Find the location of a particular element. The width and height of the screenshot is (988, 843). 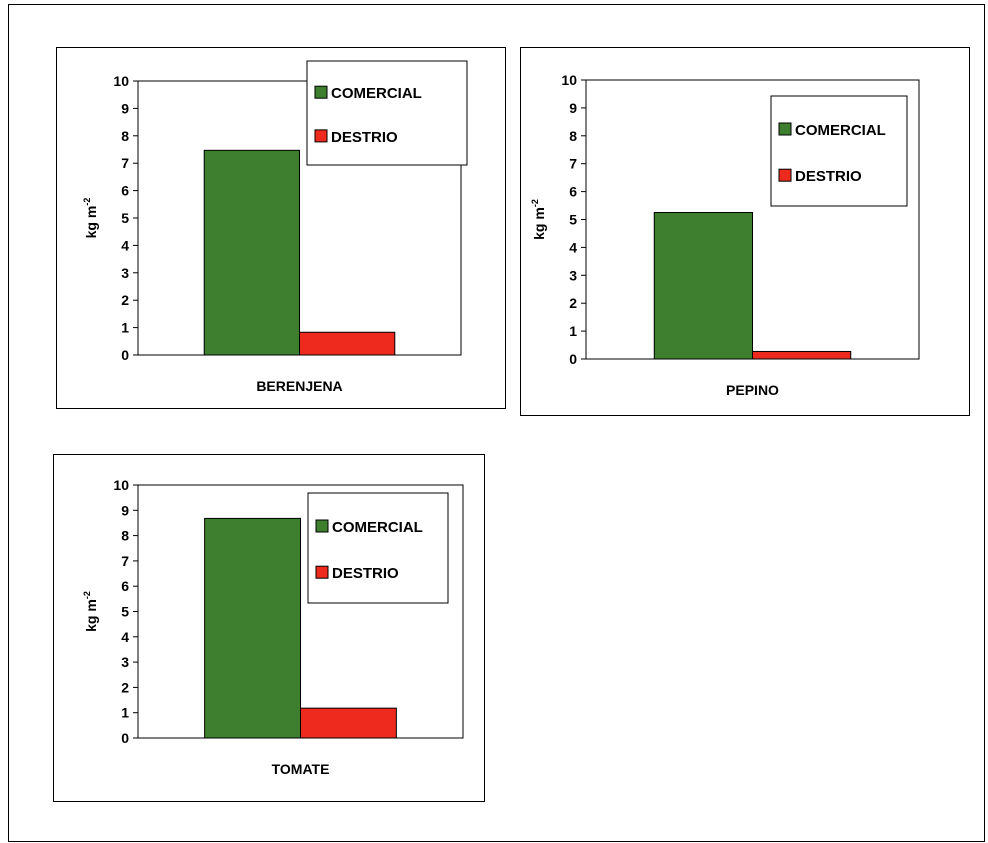

chart-pepino-ytick-label: 9 is located at coordinates (573, 108).